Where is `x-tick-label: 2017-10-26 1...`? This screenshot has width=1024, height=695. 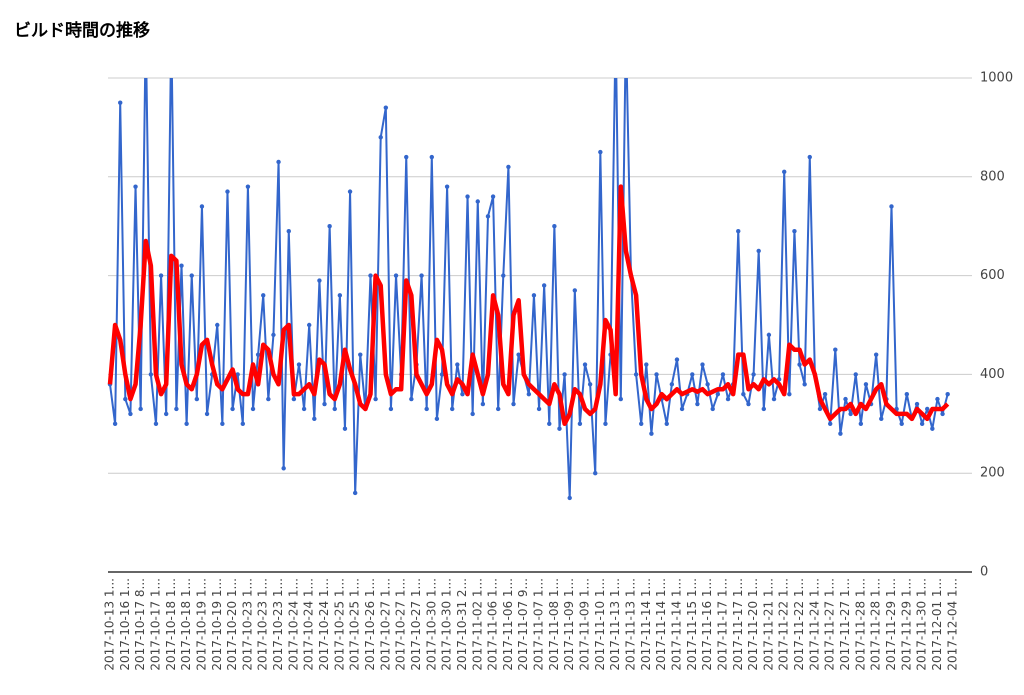
x-tick-label: 2017-10-26 1... is located at coordinates (370, 624).